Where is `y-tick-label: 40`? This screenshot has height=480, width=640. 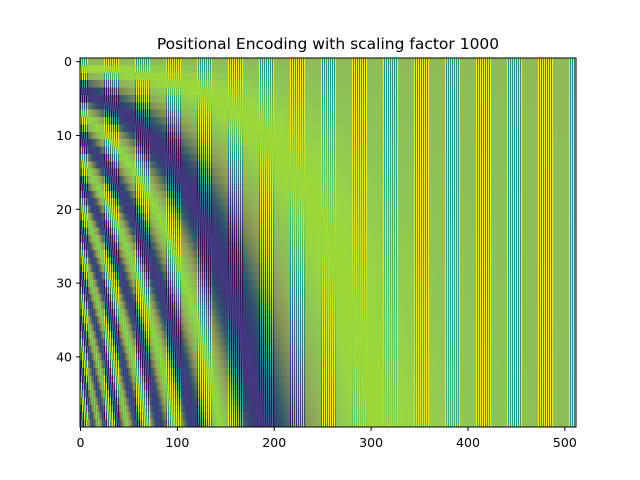
y-tick-label: 40 is located at coordinates (64, 356).